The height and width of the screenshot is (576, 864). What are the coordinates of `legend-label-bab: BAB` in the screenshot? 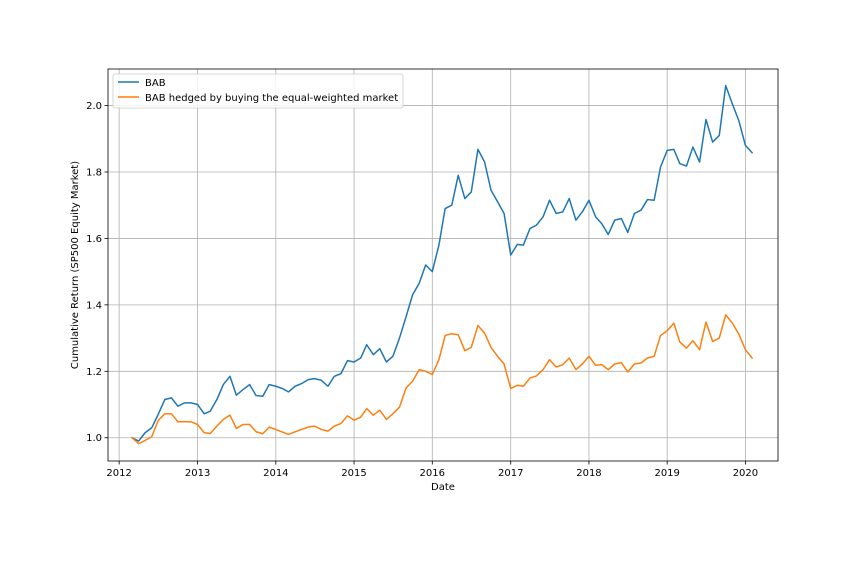 It's located at (155, 83).